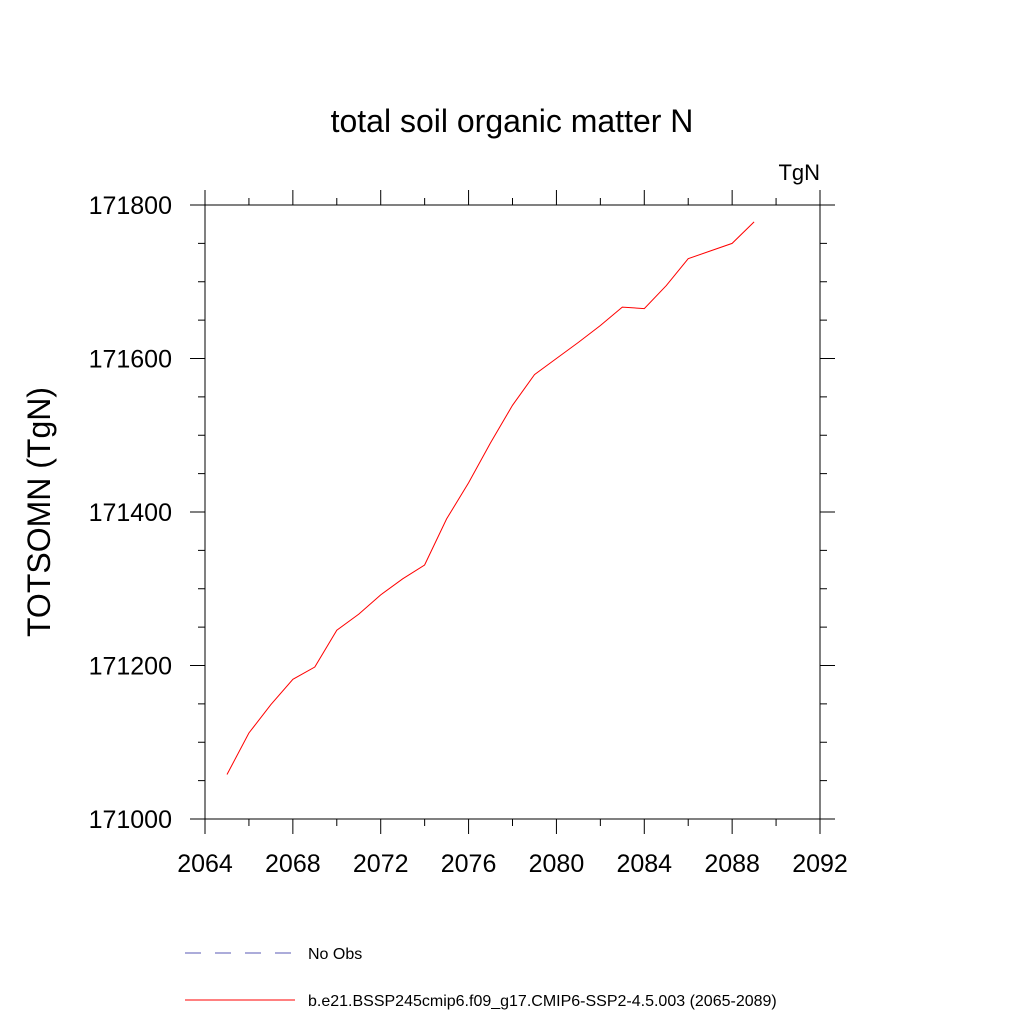  Describe the element at coordinates (130, 820) in the screenshot. I see `y-tick-label: 171000` at that location.